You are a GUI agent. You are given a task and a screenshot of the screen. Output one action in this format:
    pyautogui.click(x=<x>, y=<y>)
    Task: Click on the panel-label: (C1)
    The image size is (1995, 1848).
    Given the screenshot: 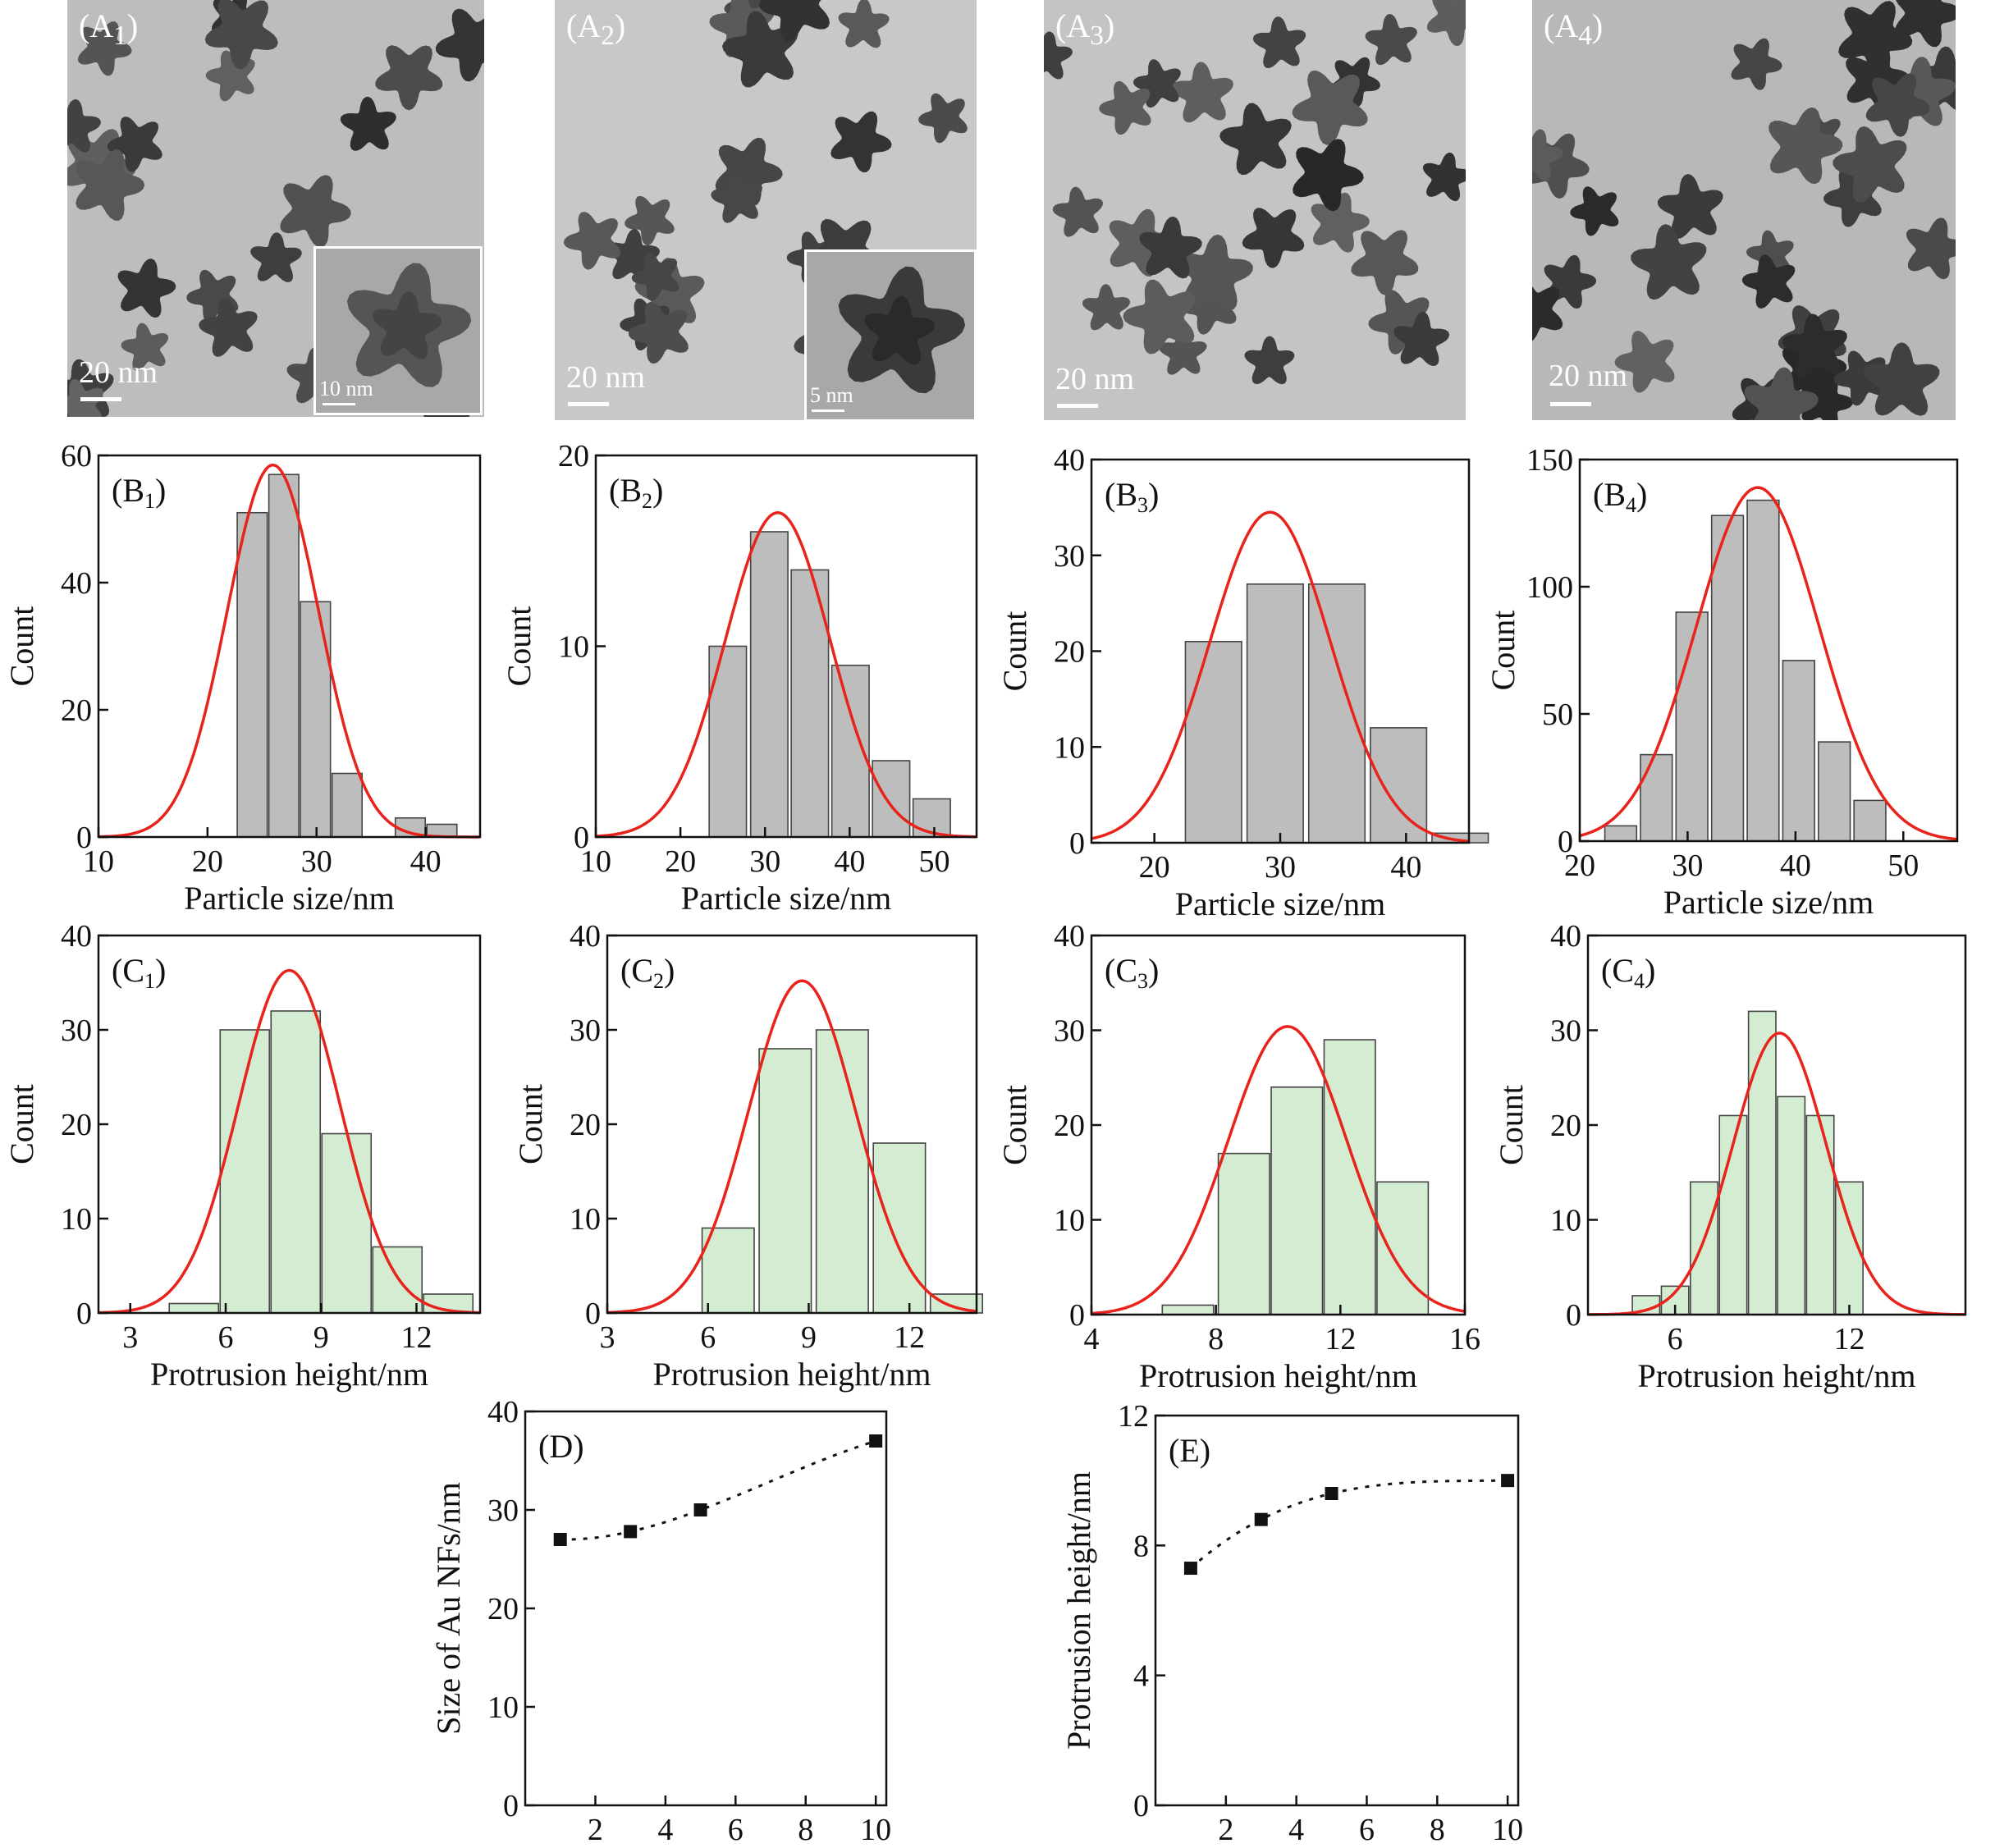 What is the action you would take?
    pyautogui.click(x=139, y=973)
    